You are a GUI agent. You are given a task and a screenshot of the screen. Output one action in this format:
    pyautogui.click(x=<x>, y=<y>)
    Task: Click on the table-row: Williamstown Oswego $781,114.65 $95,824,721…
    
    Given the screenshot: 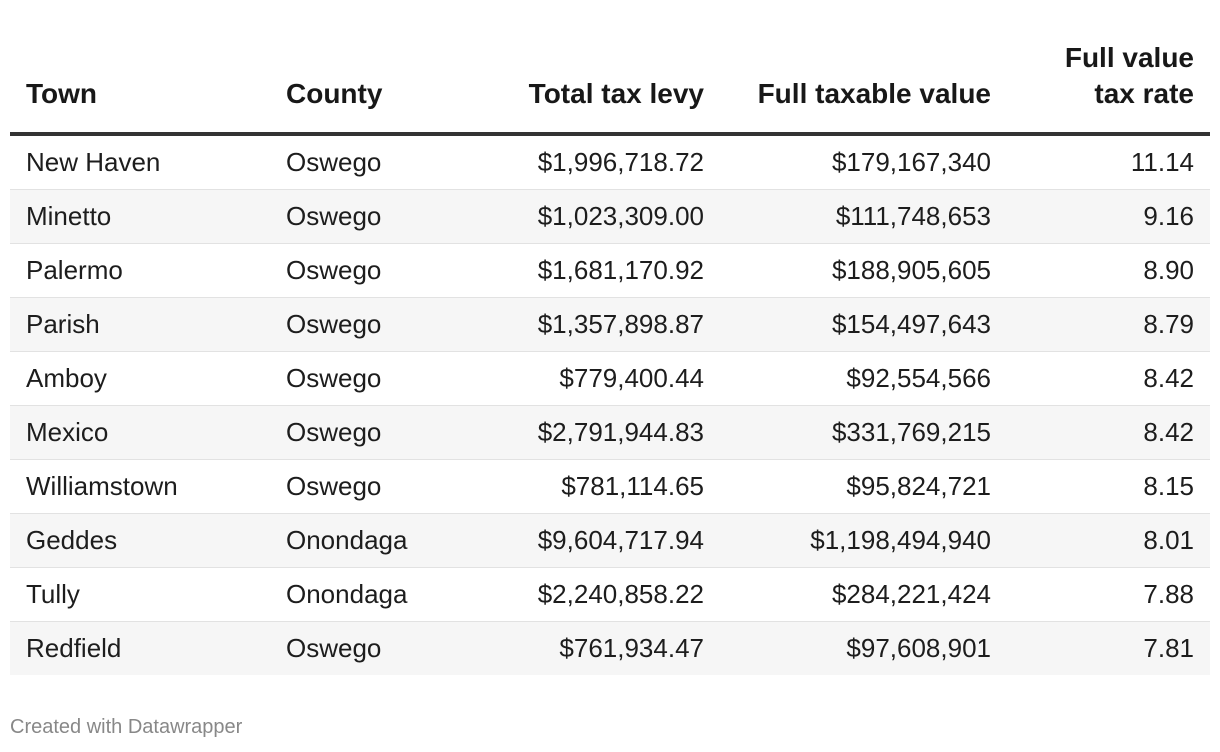 What is the action you would take?
    pyautogui.click(x=610, y=486)
    